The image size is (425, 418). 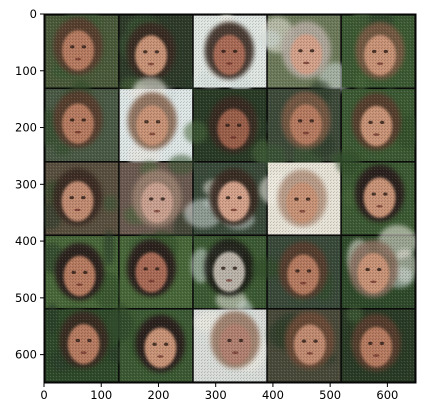 What do you see at coordinates (273, 395) in the screenshot?
I see `x-tick-label: 400` at bounding box center [273, 395].